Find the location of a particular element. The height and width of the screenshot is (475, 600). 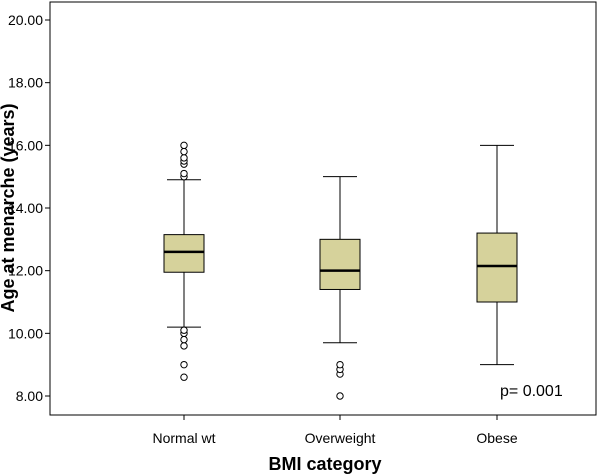

x-tick-label: Overweight is located at coordinates (340, 438).